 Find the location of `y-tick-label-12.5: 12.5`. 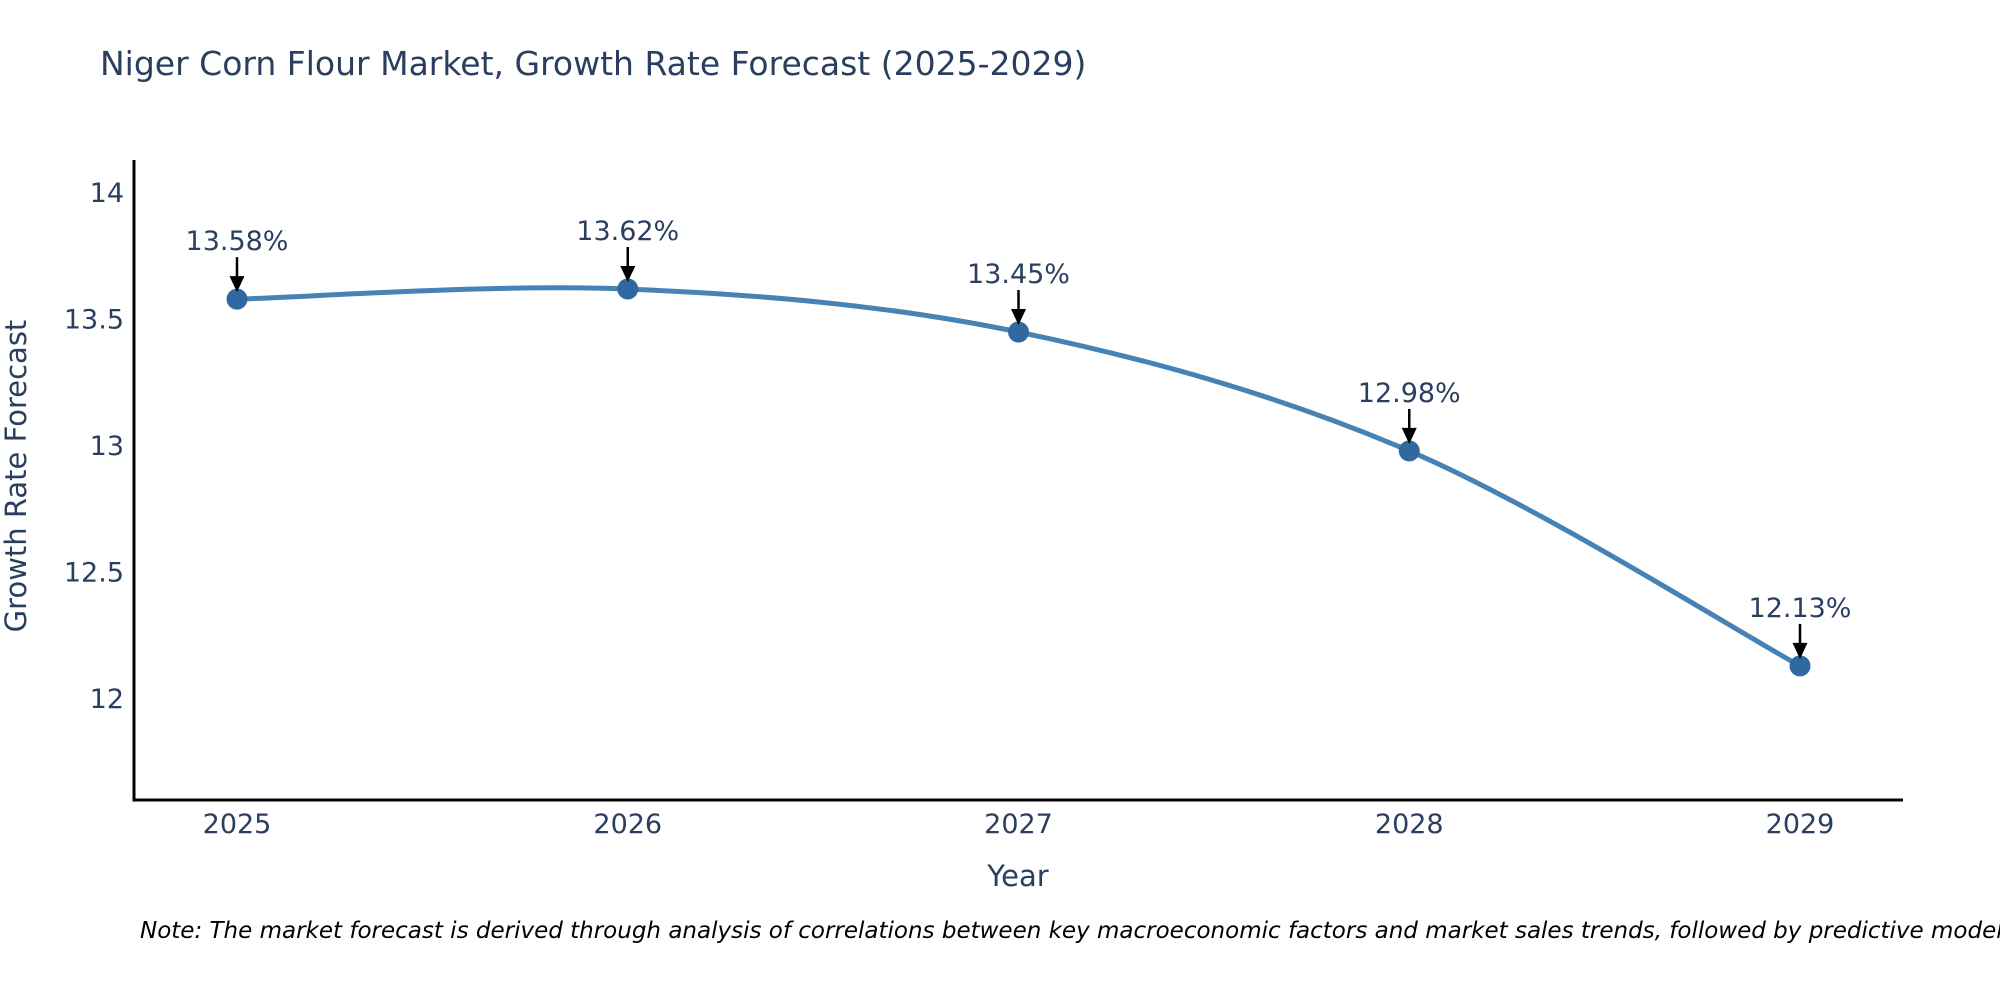

y-tick-label-12.5: 12.5 is located at coordinates (94, 572).